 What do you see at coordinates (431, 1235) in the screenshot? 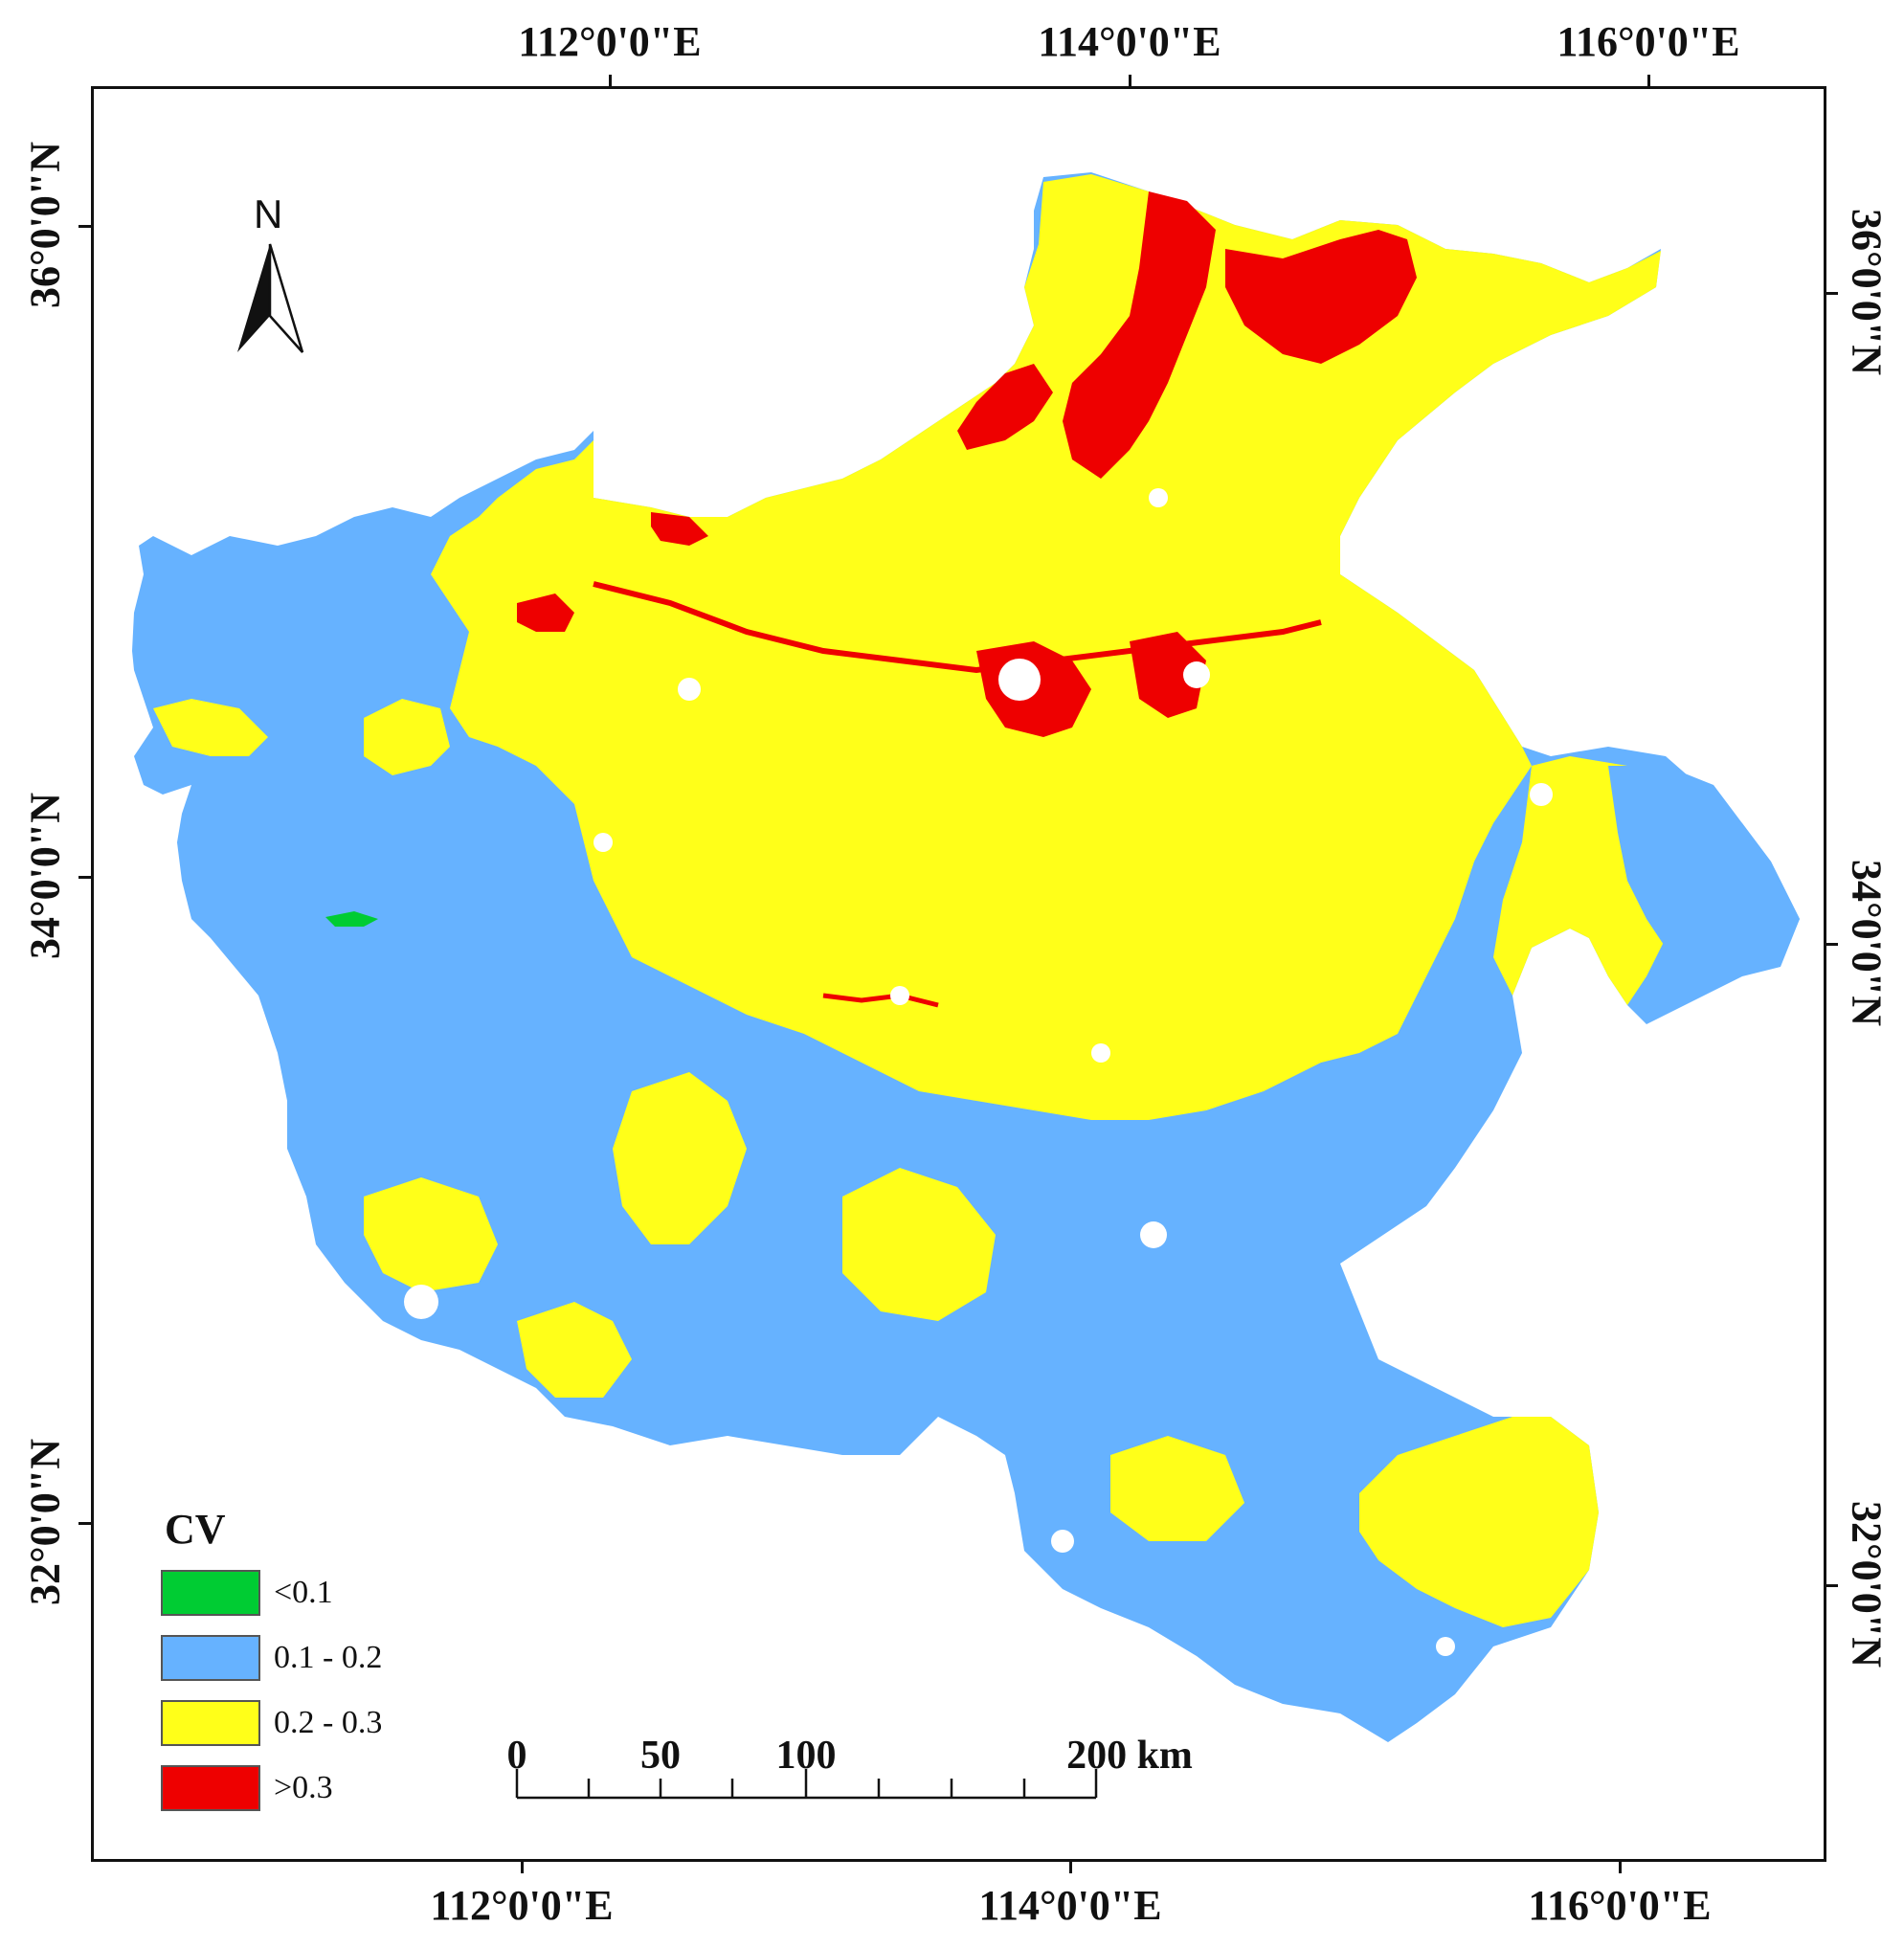
I see `region-cv-0.2-0.3-south-1` at bounding box center [431, 1235].